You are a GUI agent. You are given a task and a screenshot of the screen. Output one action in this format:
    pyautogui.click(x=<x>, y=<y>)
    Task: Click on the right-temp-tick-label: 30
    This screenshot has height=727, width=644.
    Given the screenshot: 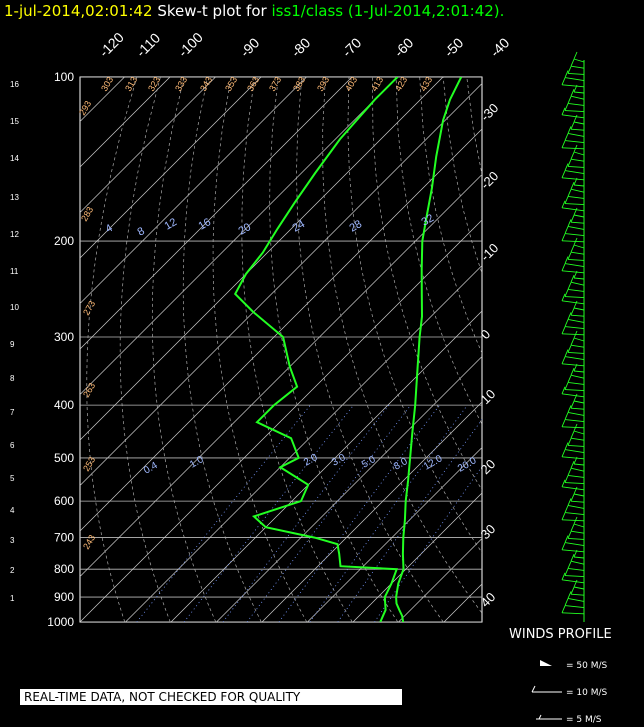 What is the action you would take?
    pyautogui.click(x=488, y=531)
    